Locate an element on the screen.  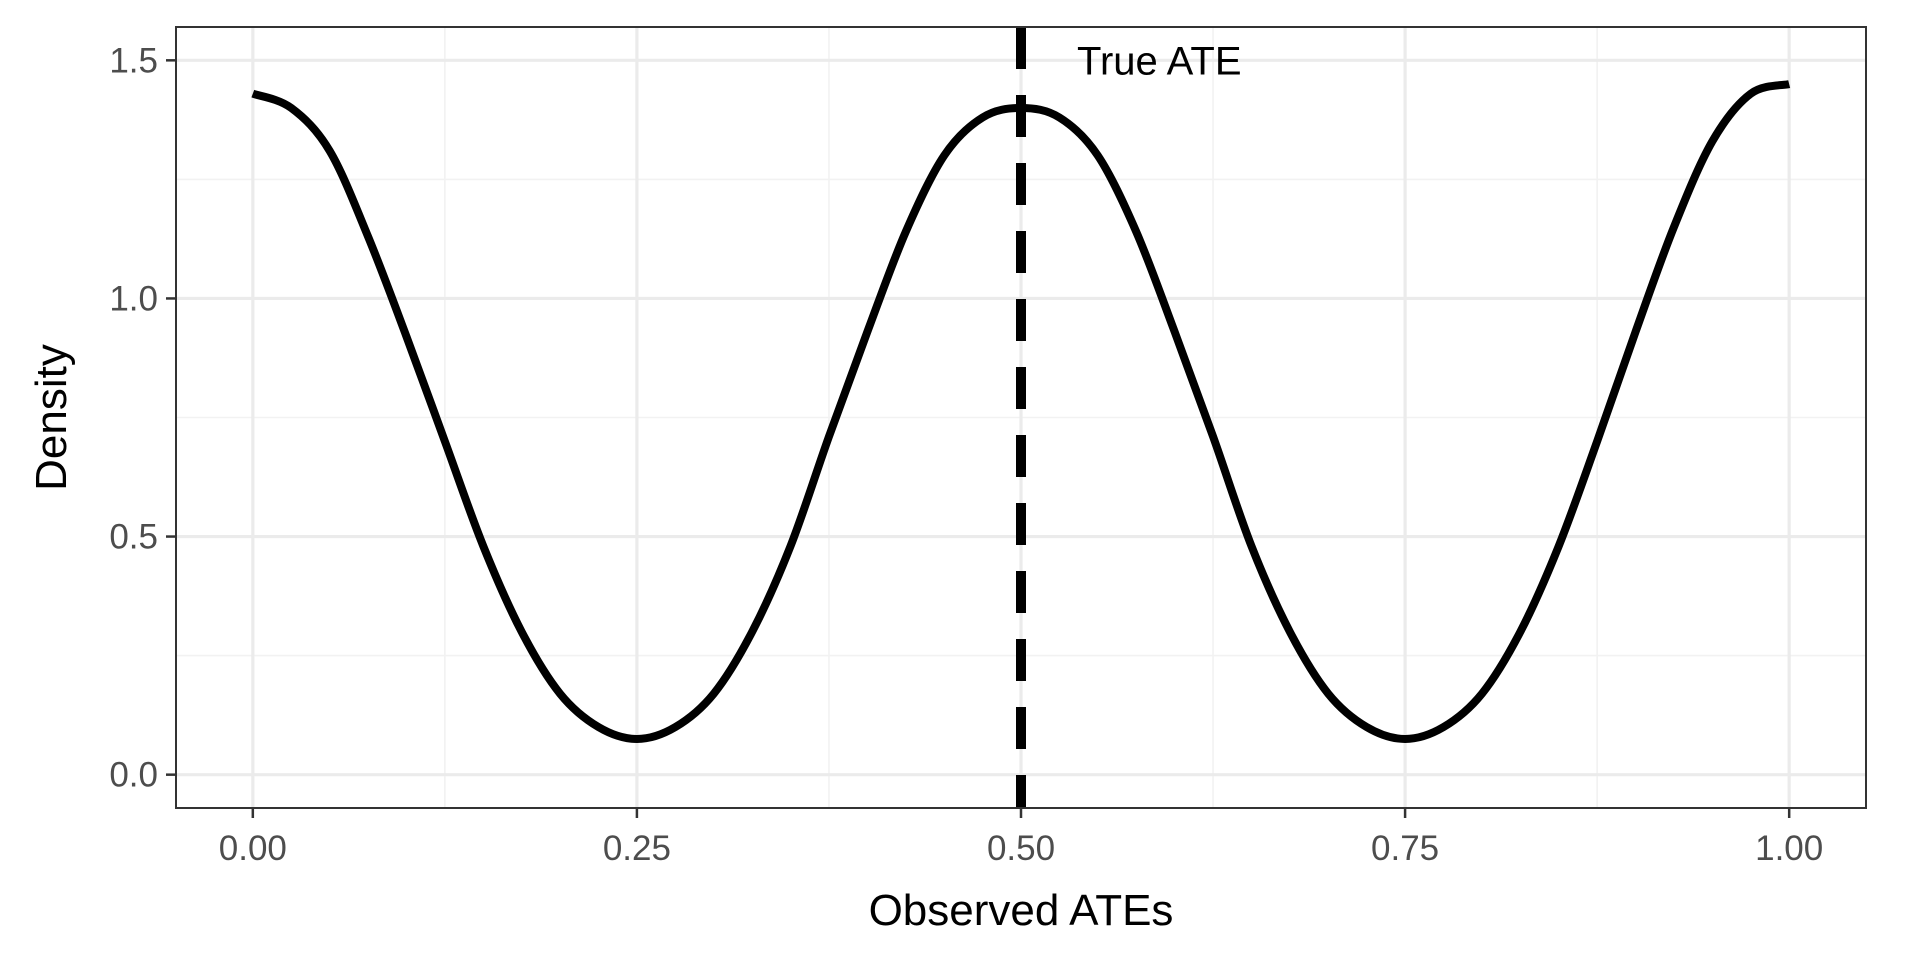
y-tick-label: 1.0 is located at coordinates (133, 298).